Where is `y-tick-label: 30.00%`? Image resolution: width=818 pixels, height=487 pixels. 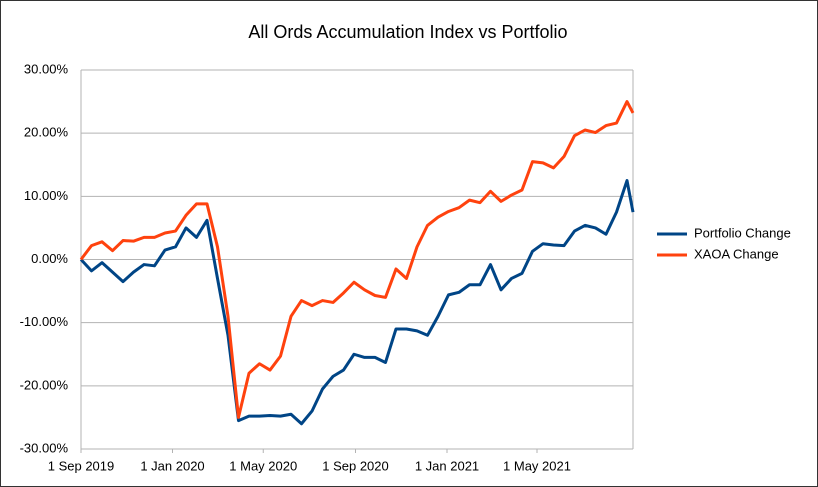
y-tick-label: 30.00% is located at coordinates (46, 68).